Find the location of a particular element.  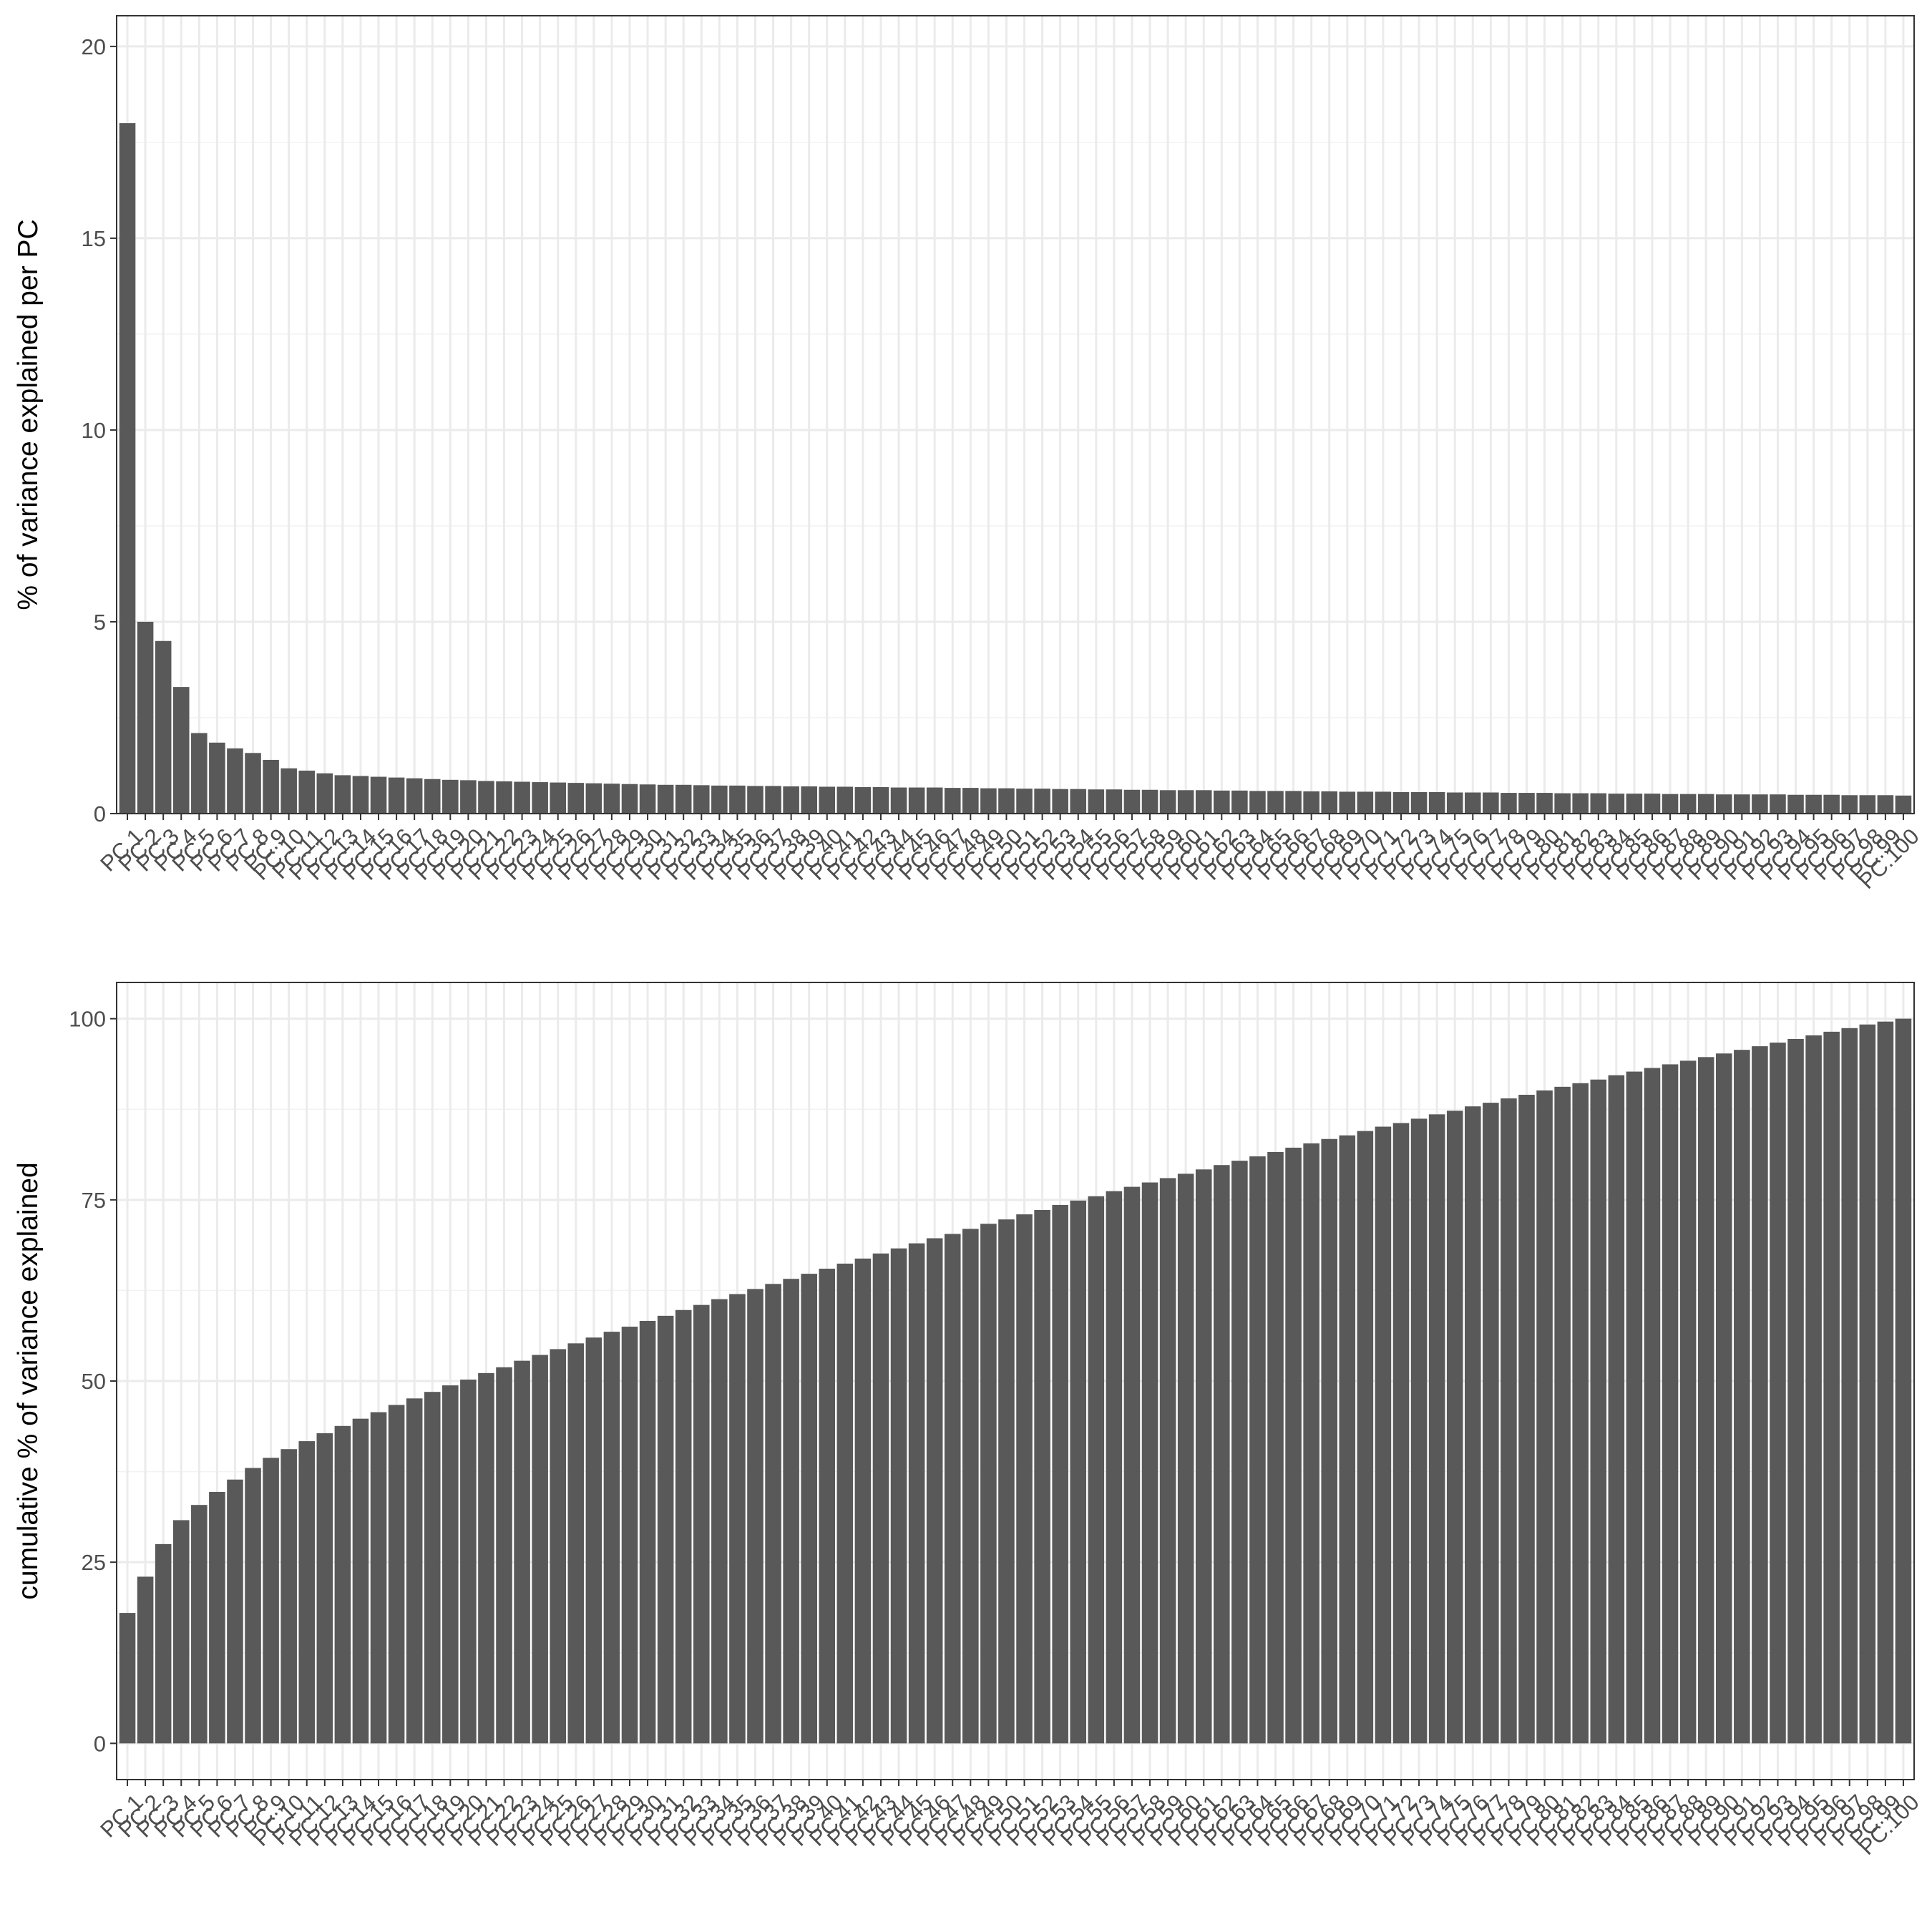

bar-PC.79 is located at coordinates (1526, 803).